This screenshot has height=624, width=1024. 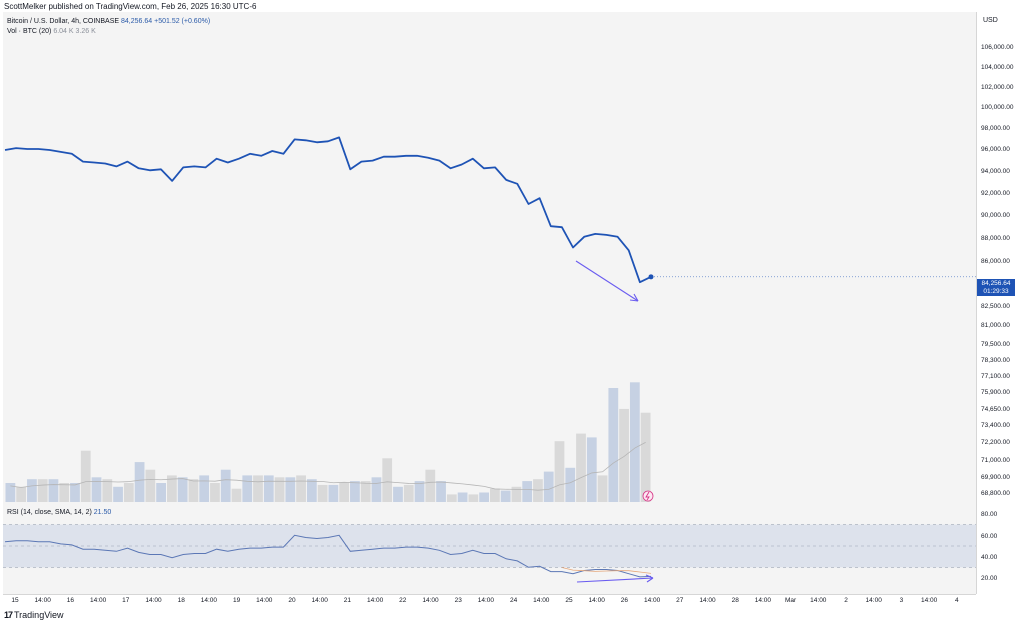 I want to click on volume-value-1: 6.04 K, so click(x=63, y=31).